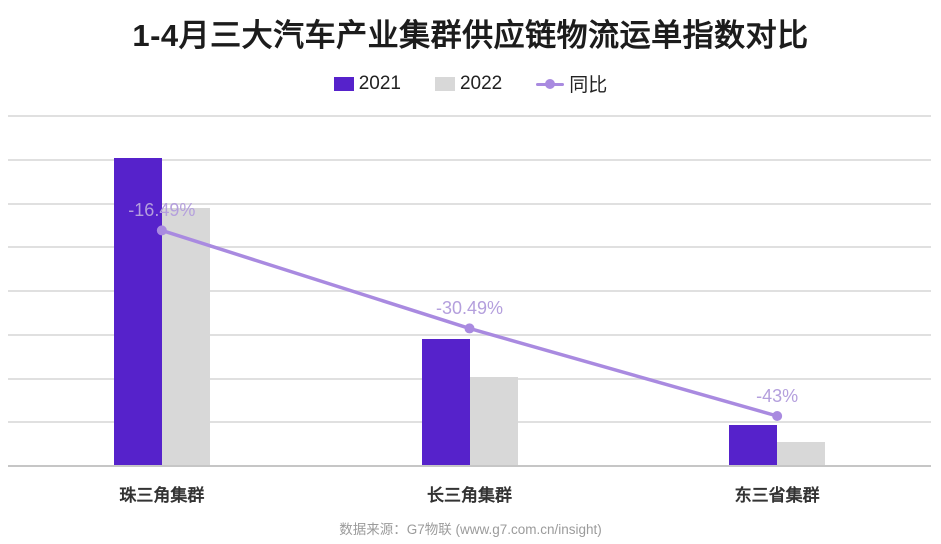 This screenshot has width=941, height=544. I want to click on legend-line-dot, so click(550, 83).